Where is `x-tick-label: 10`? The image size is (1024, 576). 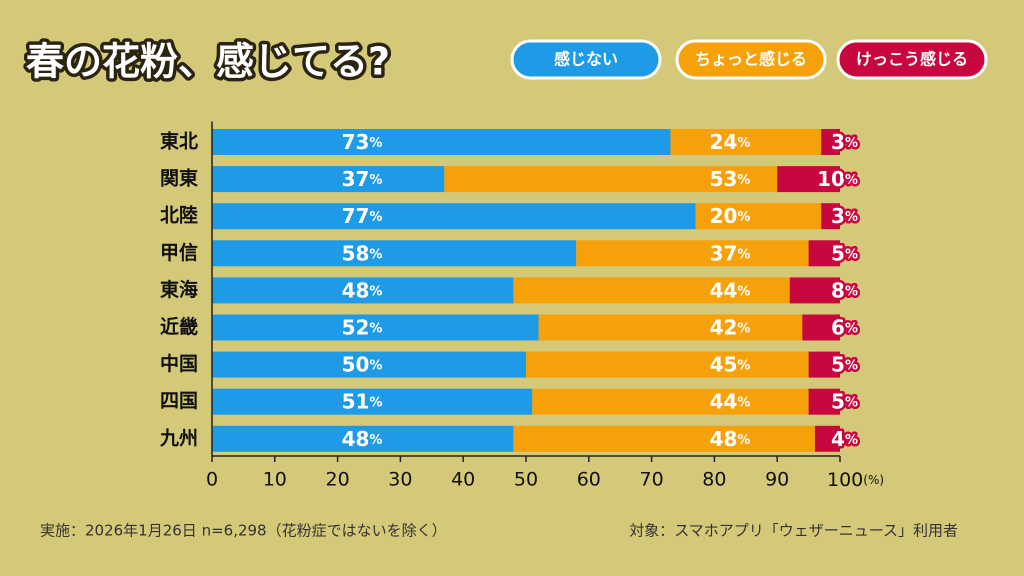
x-tick-label: 10 is located at coordinates (275, 480).